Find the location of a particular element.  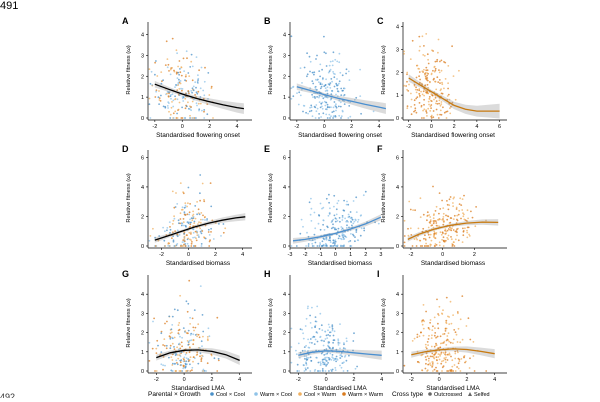

panel-letter: F is located at coordinates (380, 149).